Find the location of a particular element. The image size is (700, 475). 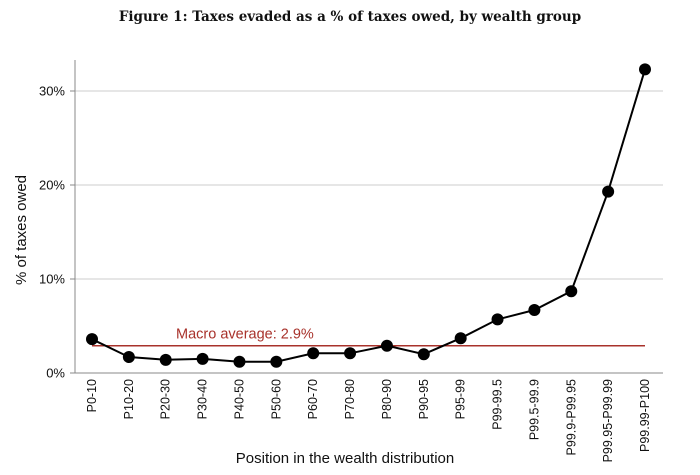

y-tick-label: 30% is located at coordinates (52, 91).